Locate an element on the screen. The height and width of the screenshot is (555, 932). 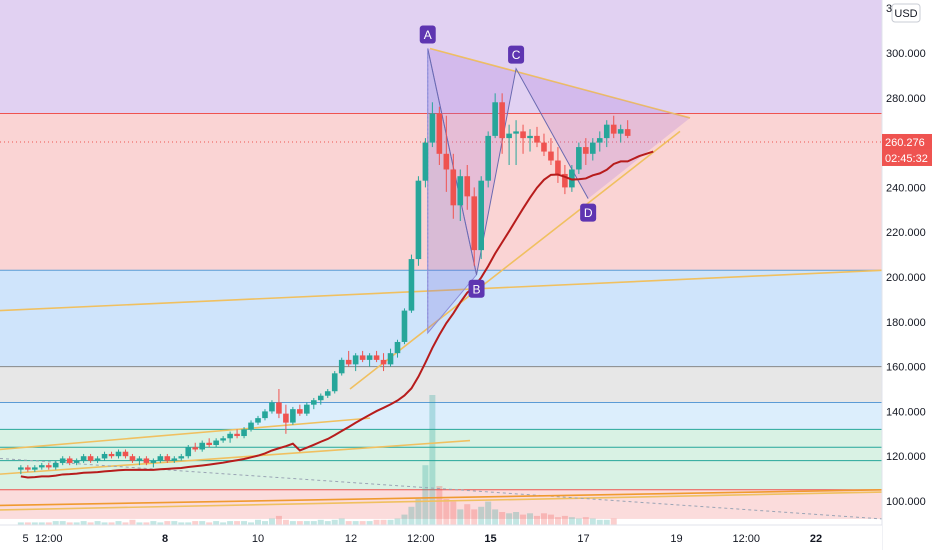
pattern-label-text: D is located at coordinates (588, 213).